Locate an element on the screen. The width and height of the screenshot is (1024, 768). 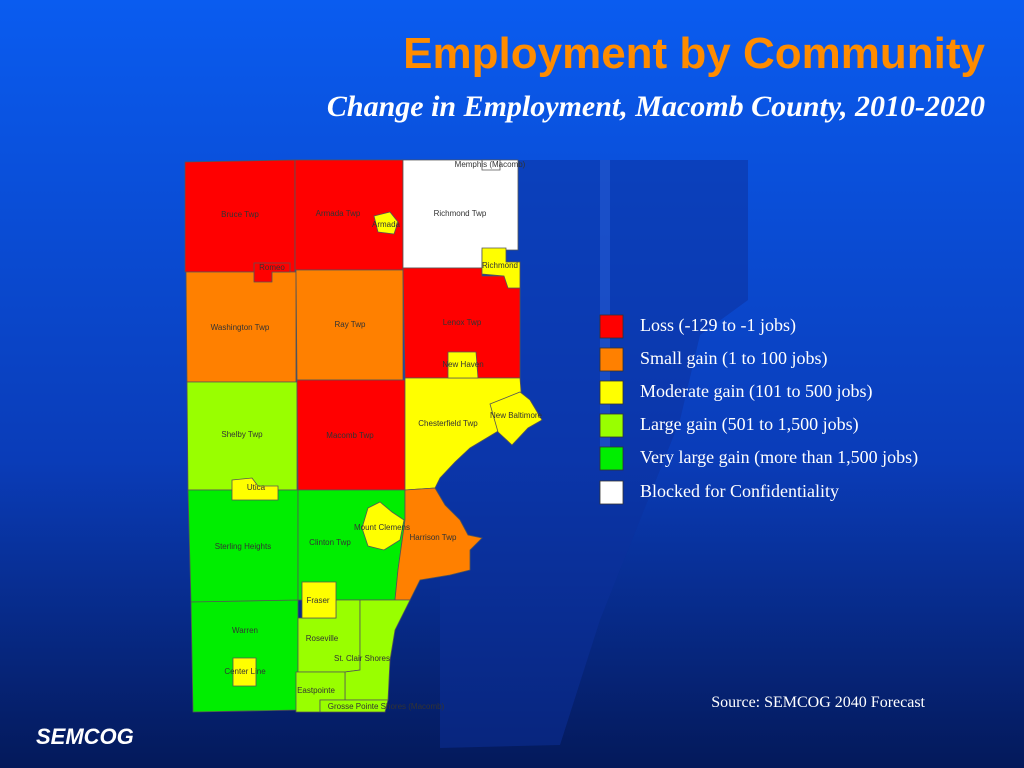
community-label: Harrison Twp is located at coordinates (434, 537).